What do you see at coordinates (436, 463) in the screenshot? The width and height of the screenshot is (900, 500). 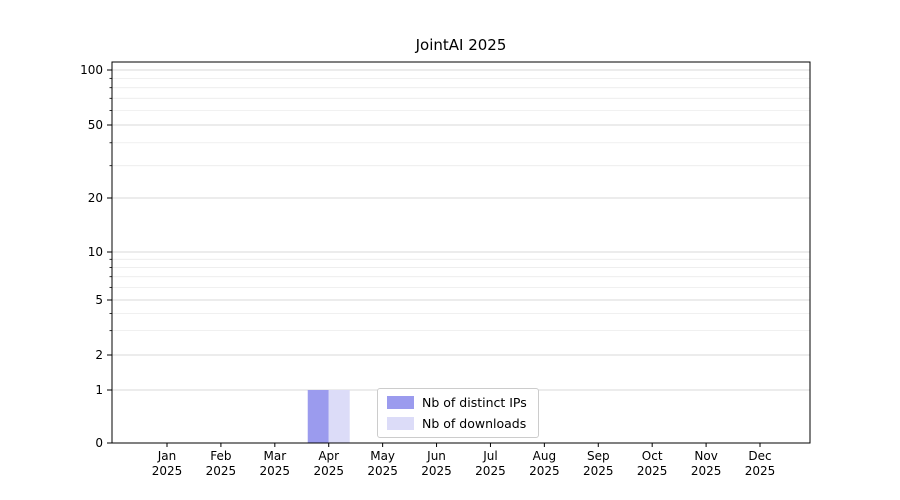 I see `x-tick-label: Jun 2025` at bounding box center [436, 463].